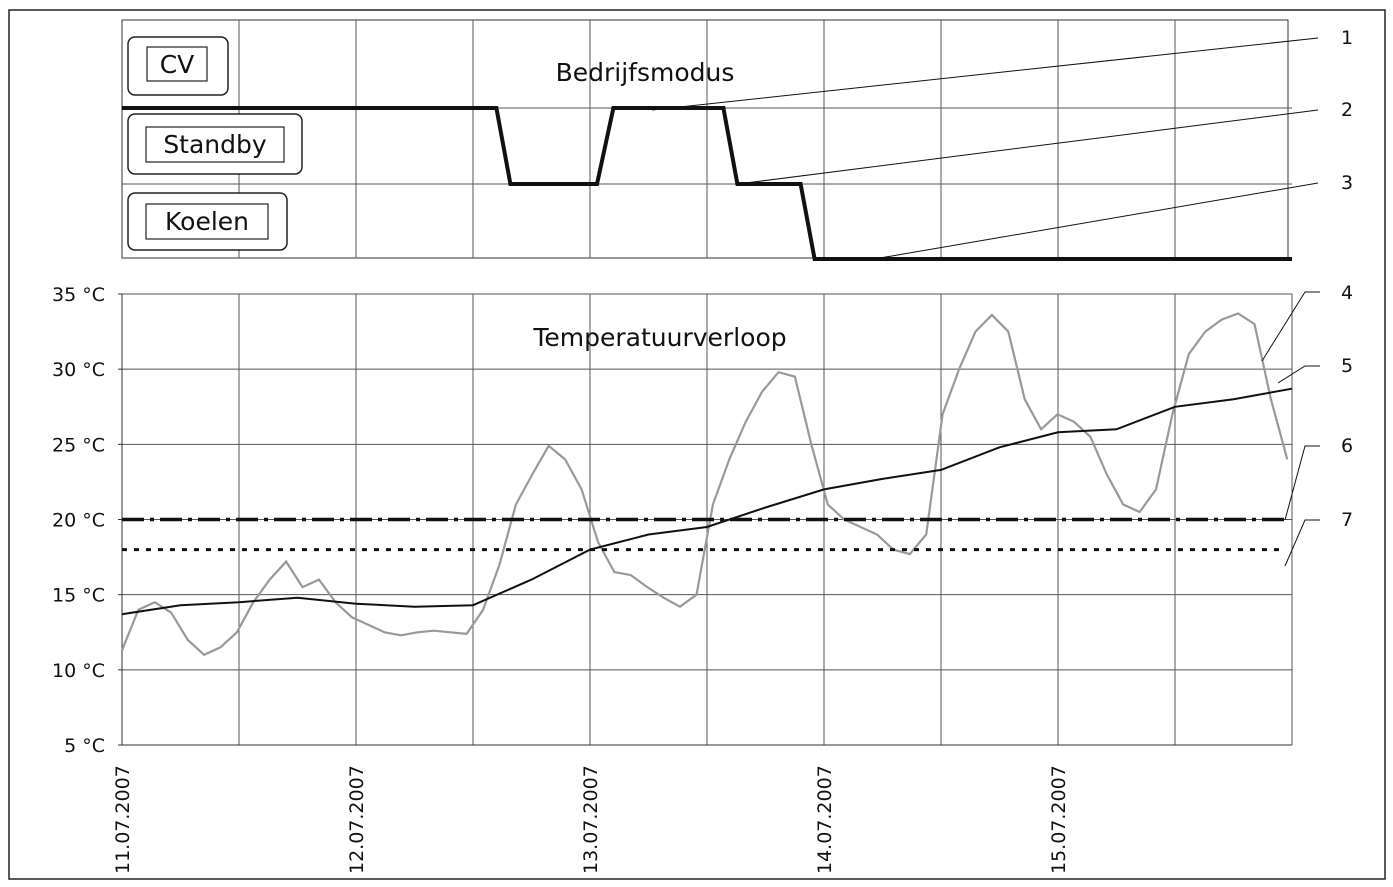  Describe the element at coordinates (1028, 147) in the screenshot. I see `callout-2-leader` at that location.